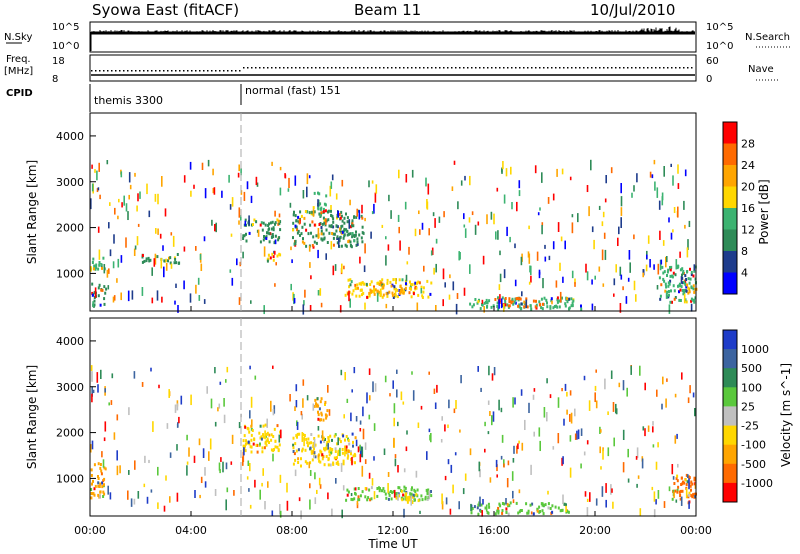 The width and height of the screenshot is (800, 554). I want to click on colorbar-tick-label: 28, so click(748, 144).